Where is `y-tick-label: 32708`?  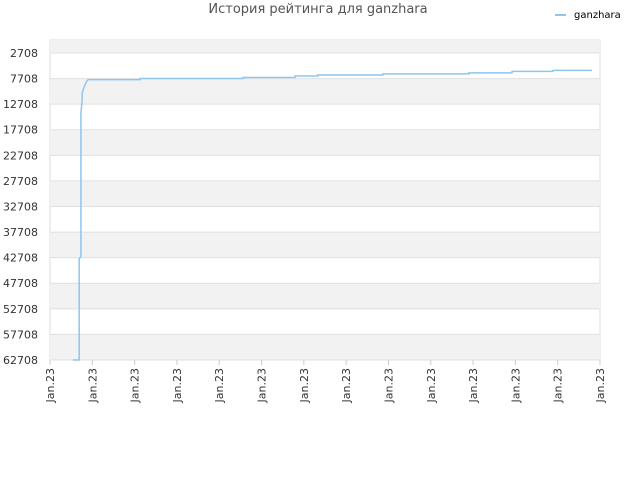 y-tick-label: 32708 is located at coordinates (20, 206).